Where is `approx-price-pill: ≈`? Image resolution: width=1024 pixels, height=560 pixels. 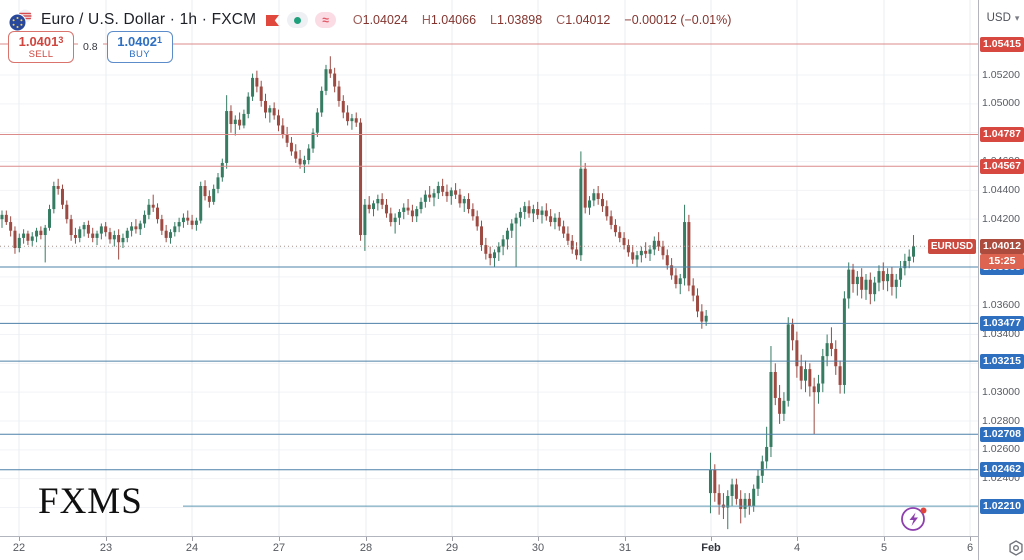
approx-price-pill: ≈ is located at coordinates (325, 20).